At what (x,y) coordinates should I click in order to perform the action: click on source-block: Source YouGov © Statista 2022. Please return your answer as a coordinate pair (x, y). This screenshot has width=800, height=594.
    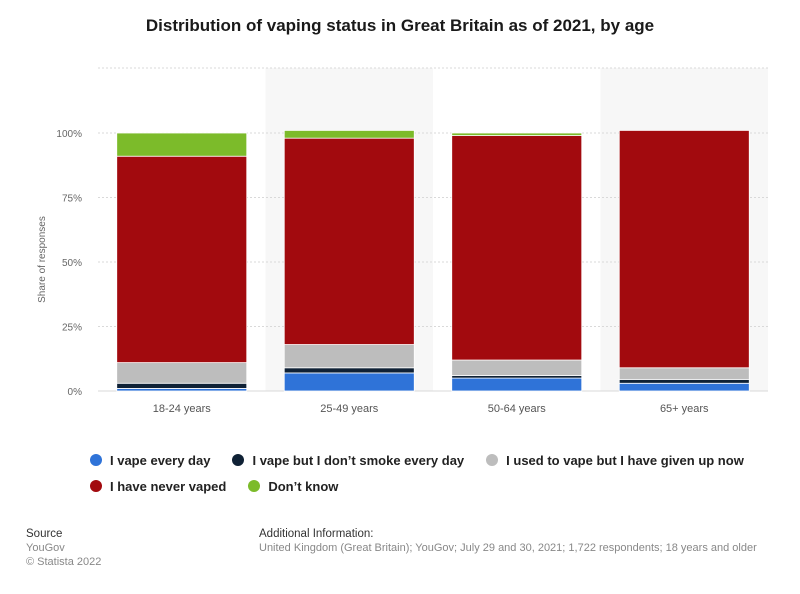
    Looking at the image, I should click on (63, 548).